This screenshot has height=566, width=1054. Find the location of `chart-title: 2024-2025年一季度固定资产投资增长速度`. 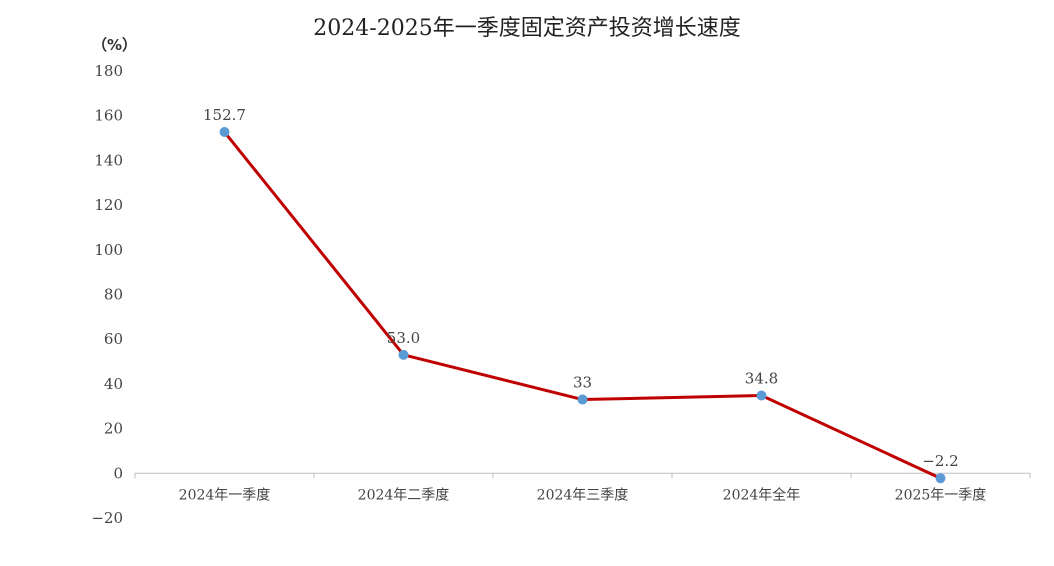

chart-title: 2024-2025年一季度固定资产投资增长速度 is located at coordinates (527, 28).